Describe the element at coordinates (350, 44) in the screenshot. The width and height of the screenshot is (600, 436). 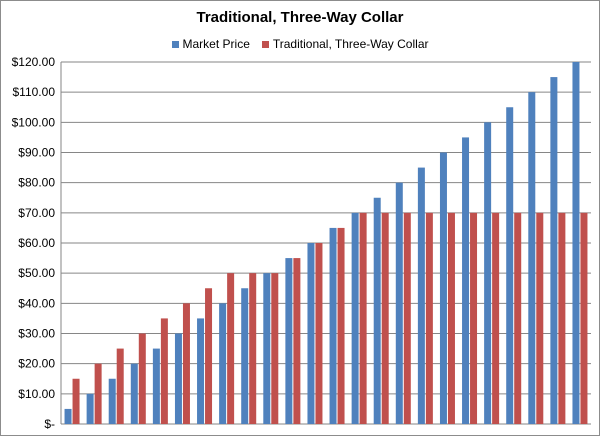
I see `legend-label-collar: Traditional, Three-Way Collar` at that location.